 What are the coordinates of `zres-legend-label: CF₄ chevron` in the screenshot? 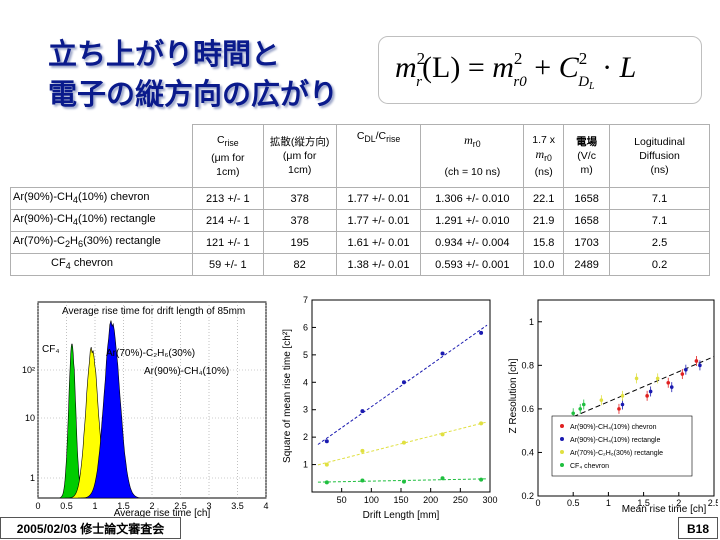 It's located at (589, 466).